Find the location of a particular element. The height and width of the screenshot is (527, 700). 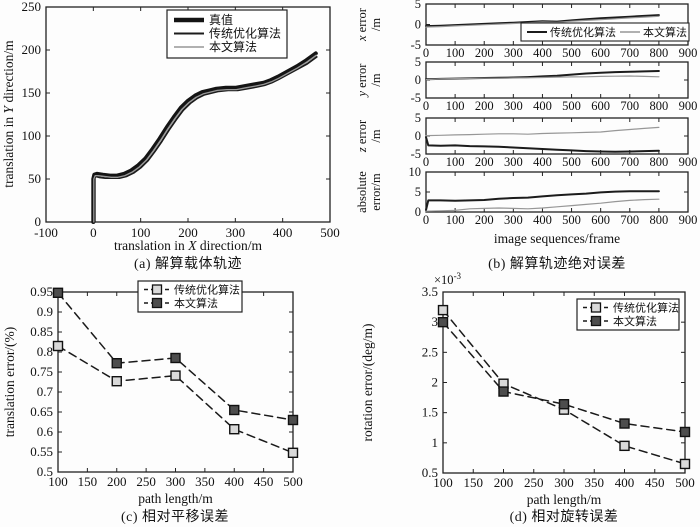

x-tick-label: 150 is located at coordinates (474, 482).